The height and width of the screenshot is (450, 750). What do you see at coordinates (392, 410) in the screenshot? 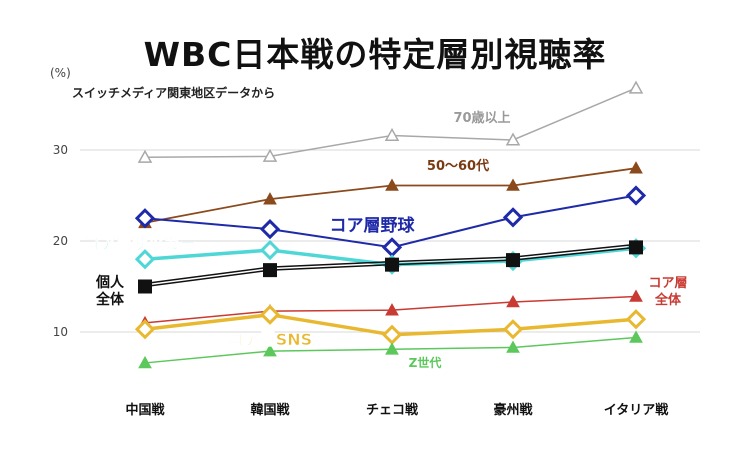
I see `x-tick-label: チェコ戦` at bounding box center [392, 410].